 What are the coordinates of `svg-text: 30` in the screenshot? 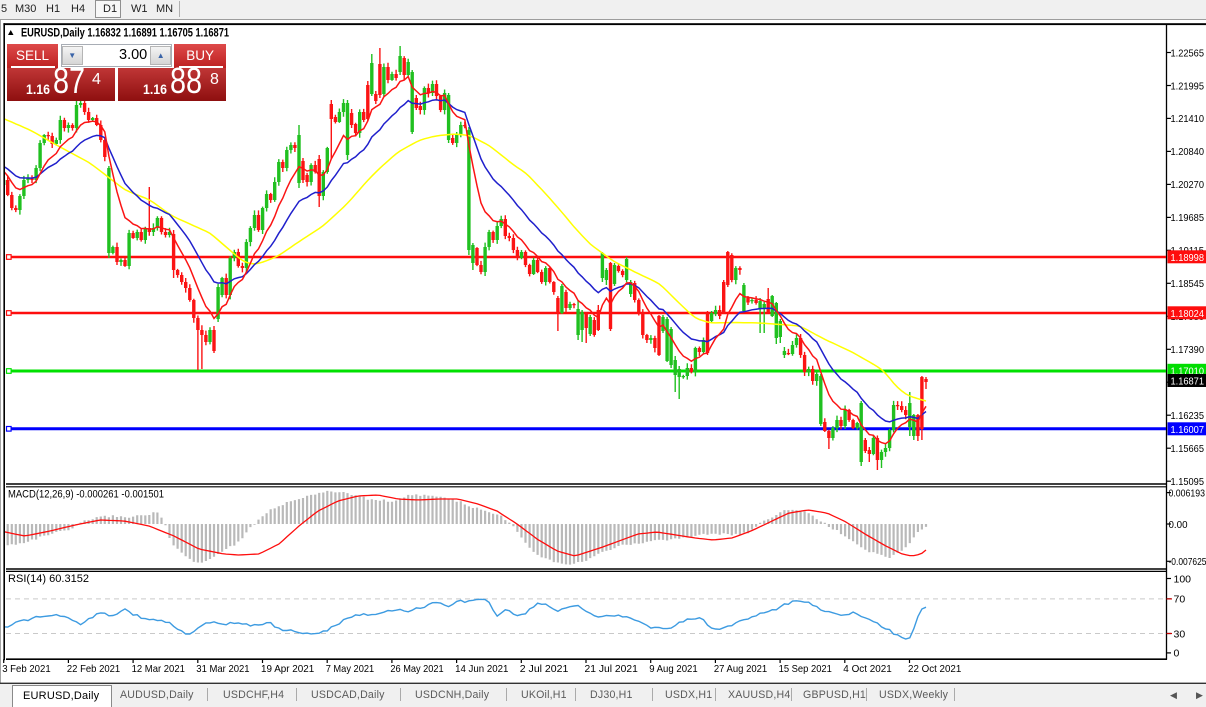 It's located at (1180, 634).